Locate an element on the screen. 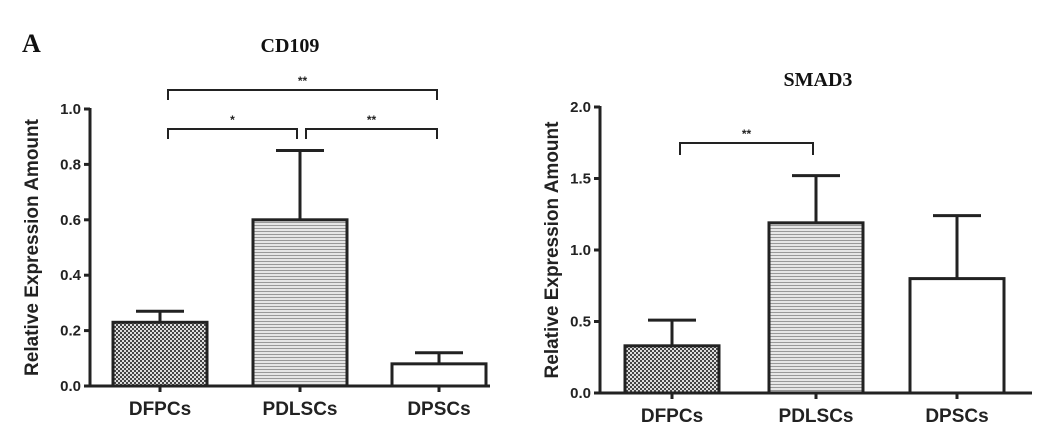 This screenshot has height=446, width=1047. y-tick-label: 0.8 is located at coordinates (70, 164).